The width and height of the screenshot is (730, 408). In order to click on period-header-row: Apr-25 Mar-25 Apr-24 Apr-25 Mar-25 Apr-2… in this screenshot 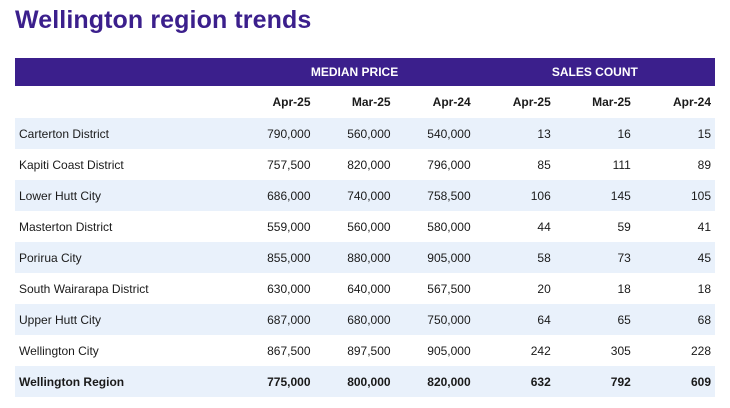, I will do `click(365, 102)`.